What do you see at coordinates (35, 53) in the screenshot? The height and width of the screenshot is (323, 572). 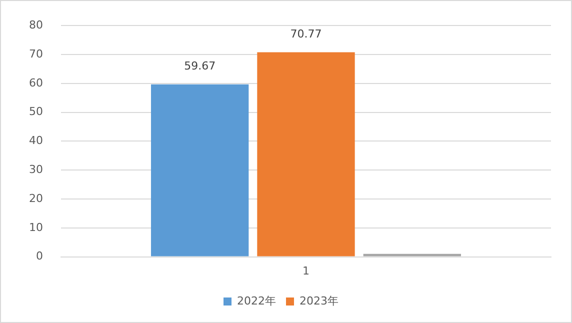 I see `y-tick-label: 70` at bounding box center [35, 53].